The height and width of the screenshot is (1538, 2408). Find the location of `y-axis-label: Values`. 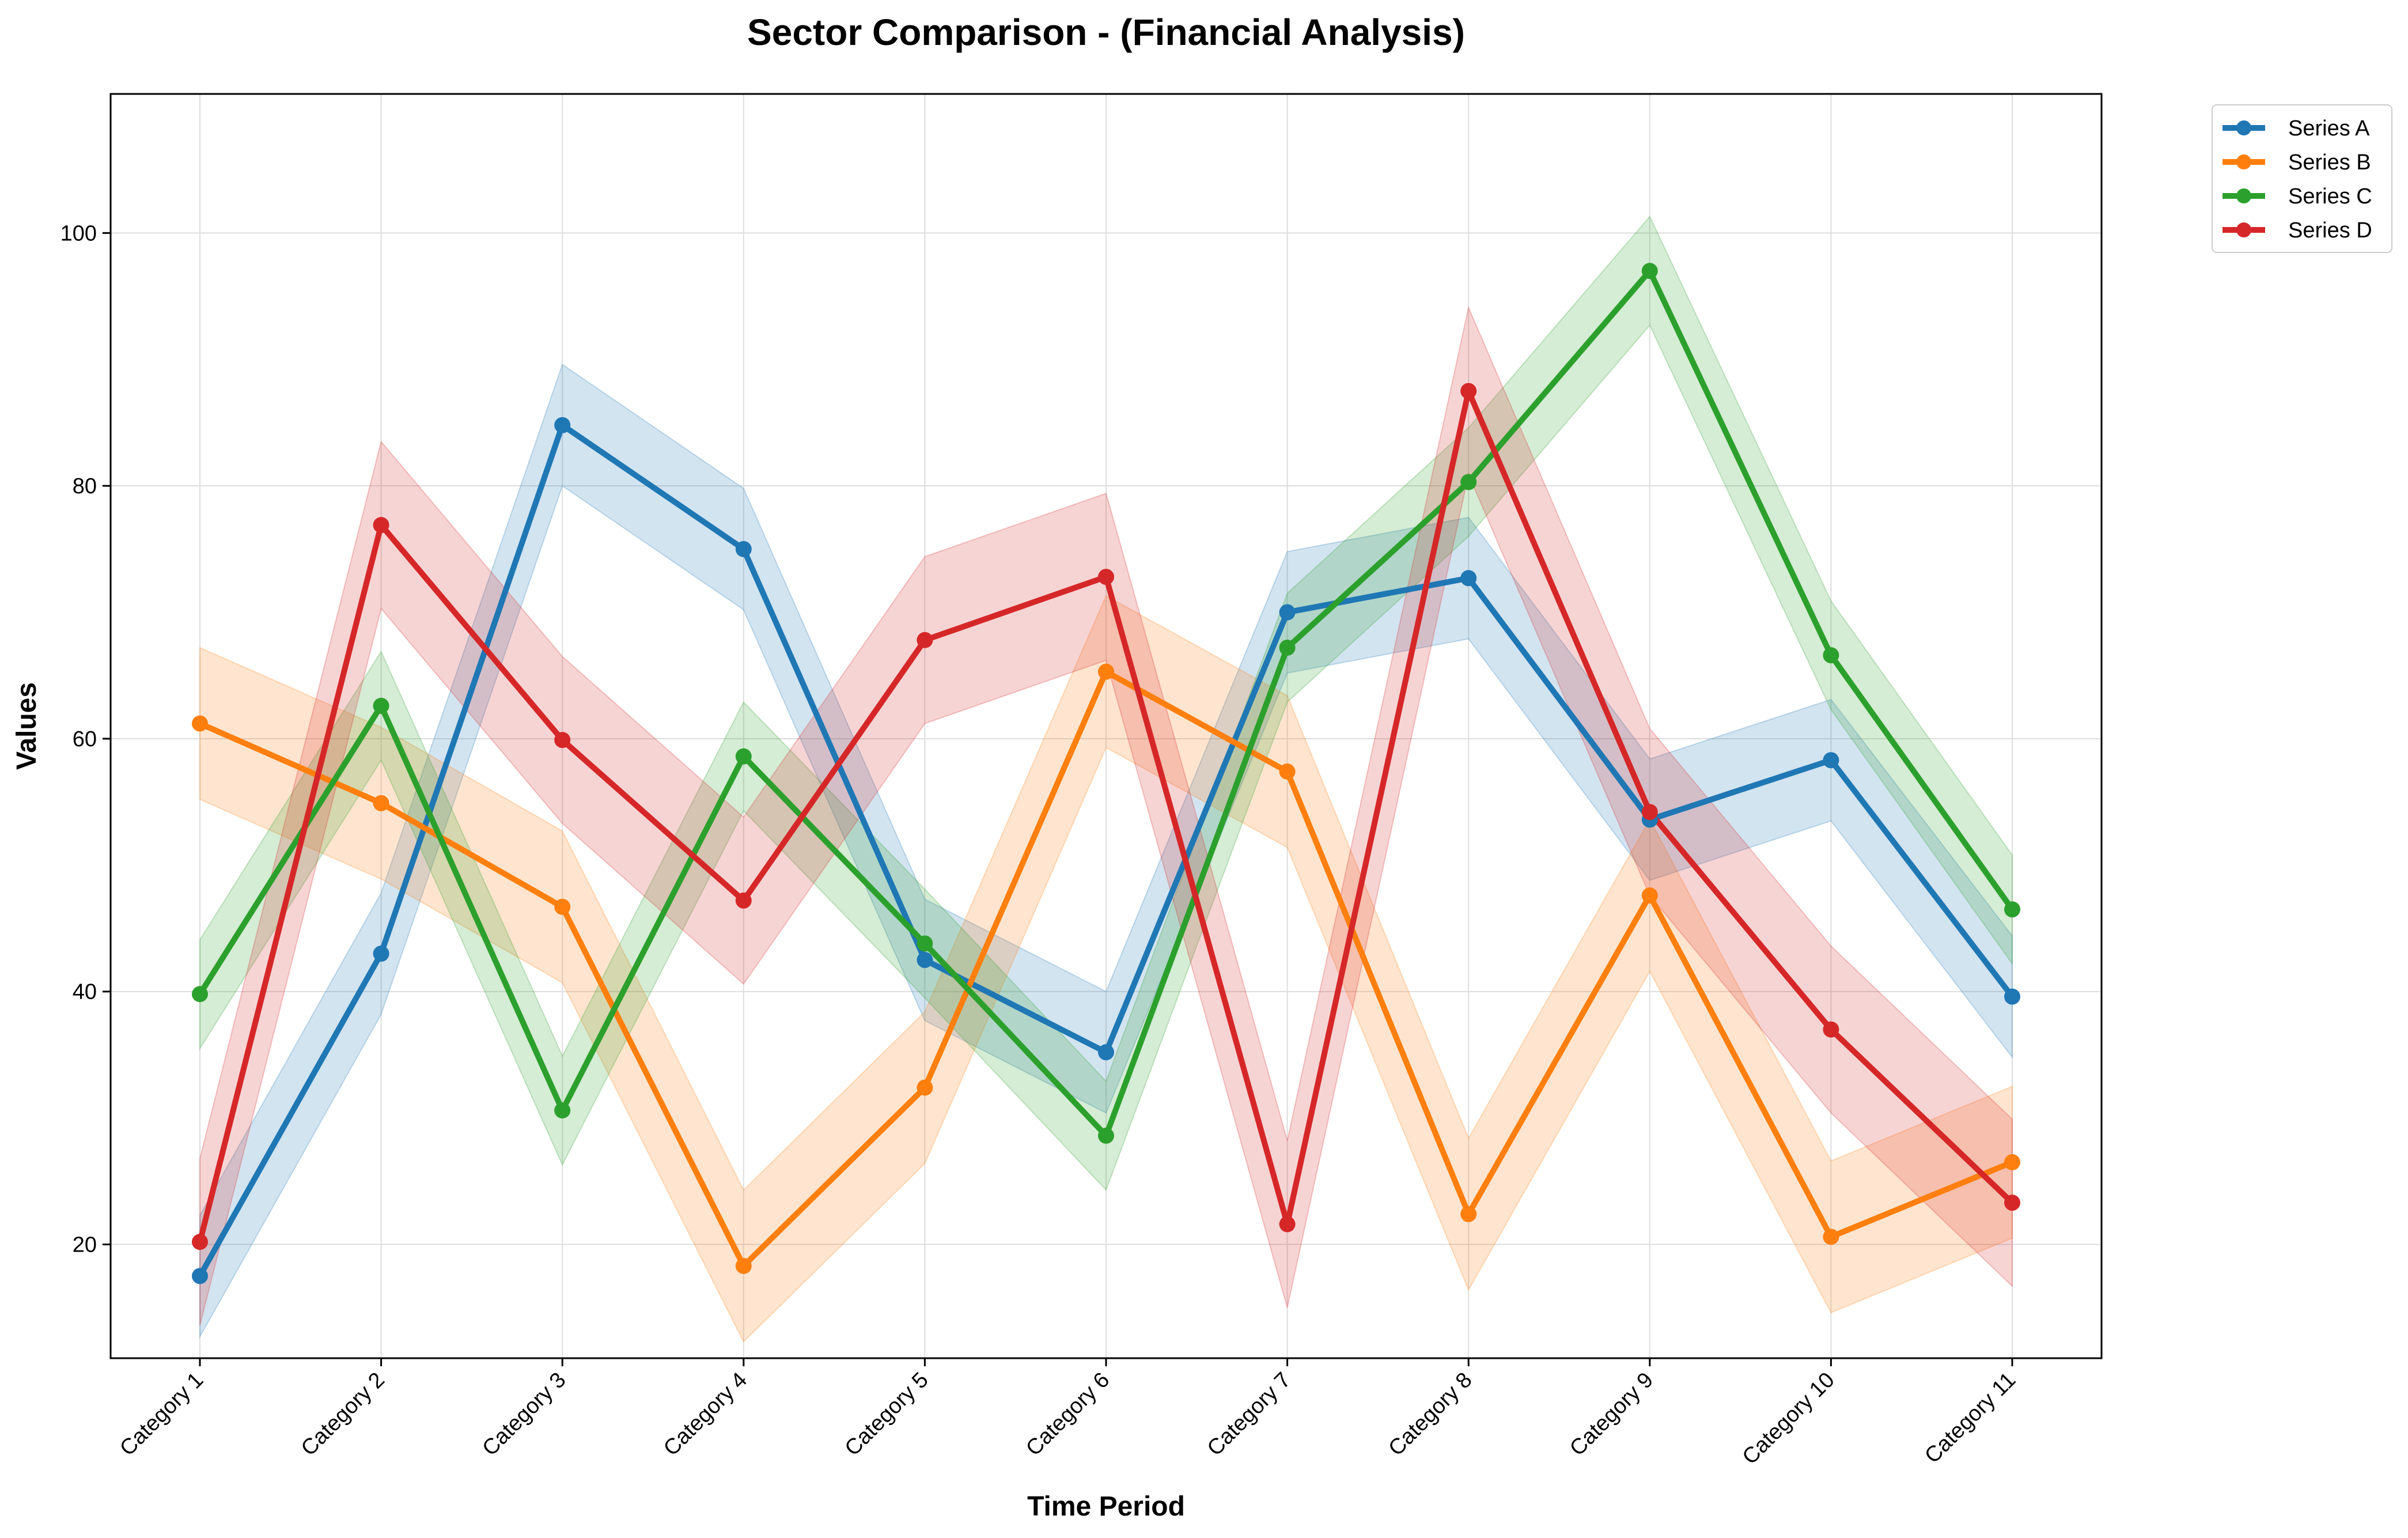

y-axis-label: Values is located at coordinates (27, 726).